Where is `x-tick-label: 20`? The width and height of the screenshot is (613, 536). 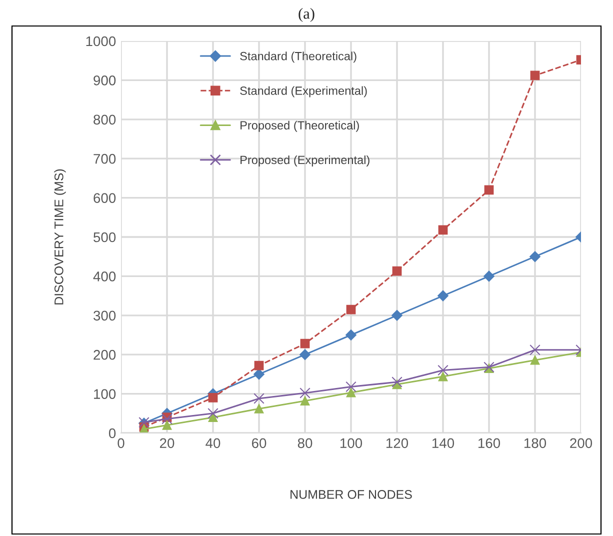
x-tick-label: 20 is located at coordinates (167, 443).